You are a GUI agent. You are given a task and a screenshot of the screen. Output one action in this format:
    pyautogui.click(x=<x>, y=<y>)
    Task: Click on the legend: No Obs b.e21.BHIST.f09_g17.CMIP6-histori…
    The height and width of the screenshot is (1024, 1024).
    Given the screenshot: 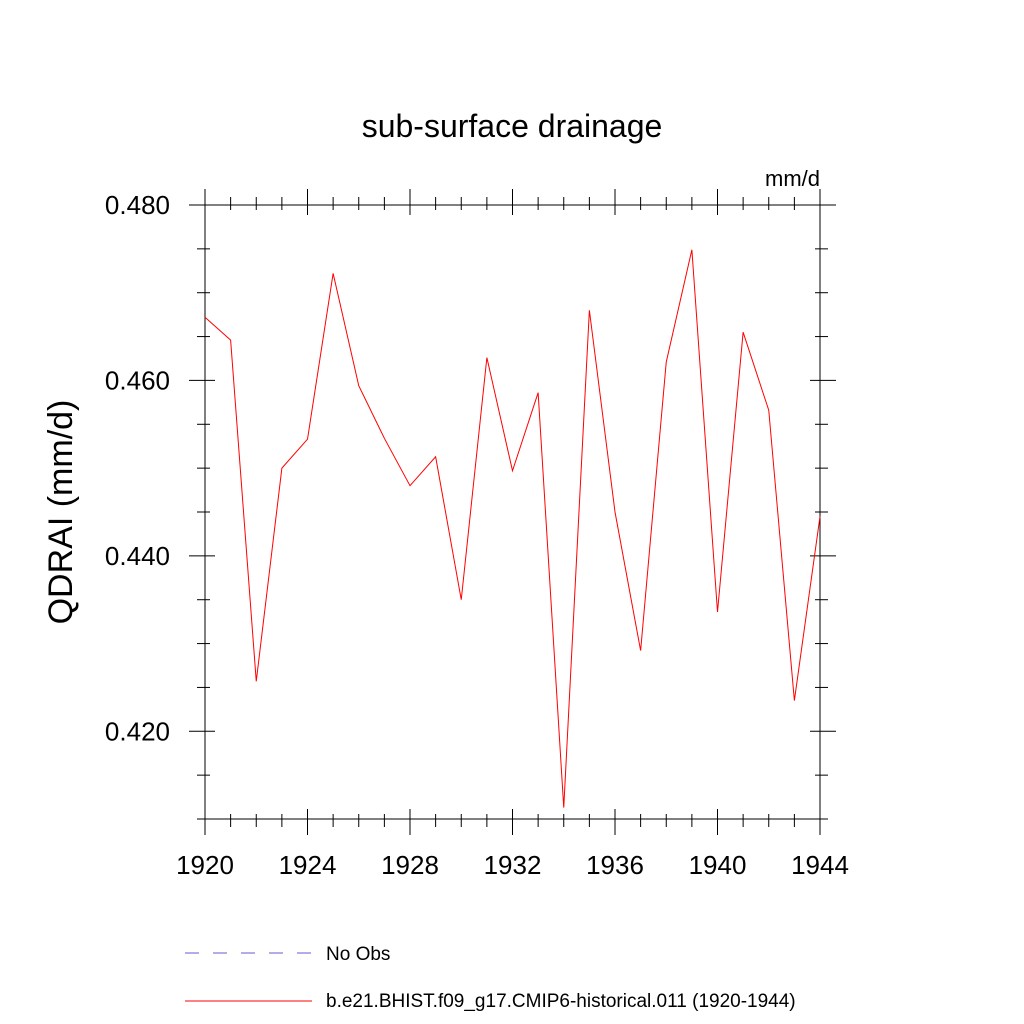 What is the action you would take?
    pyautogui.click(x=490, y=978)
    